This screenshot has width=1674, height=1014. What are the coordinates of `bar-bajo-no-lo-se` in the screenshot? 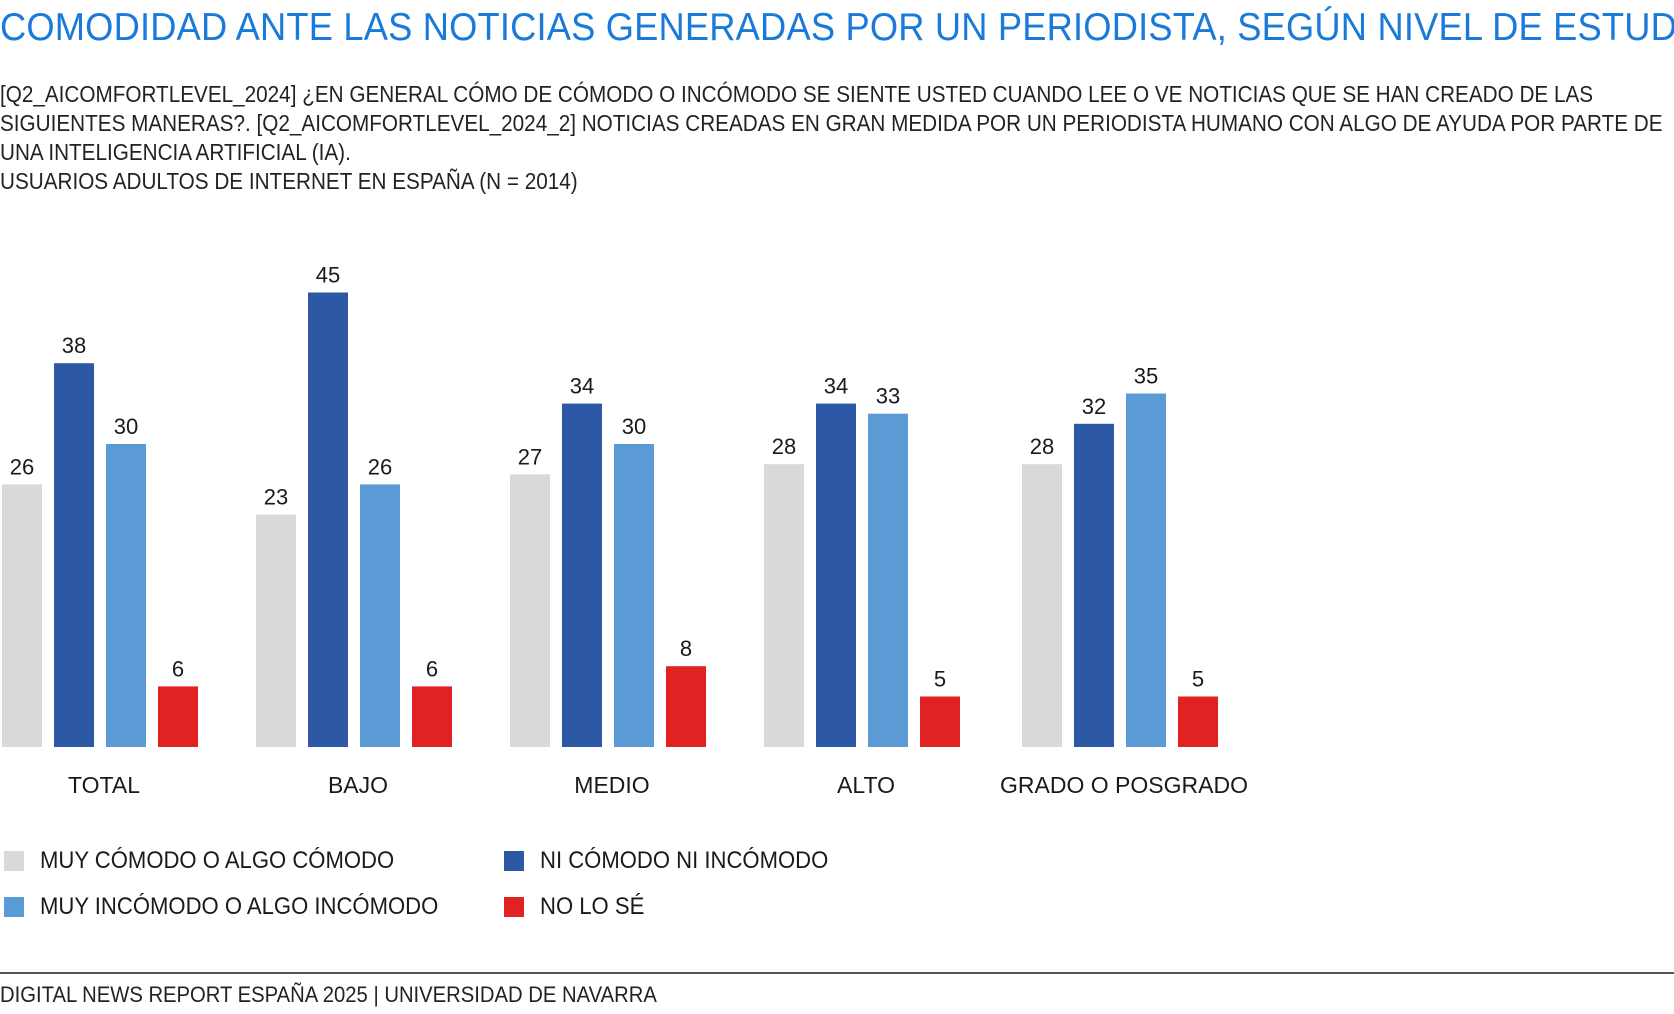 It's located at (432, 716).